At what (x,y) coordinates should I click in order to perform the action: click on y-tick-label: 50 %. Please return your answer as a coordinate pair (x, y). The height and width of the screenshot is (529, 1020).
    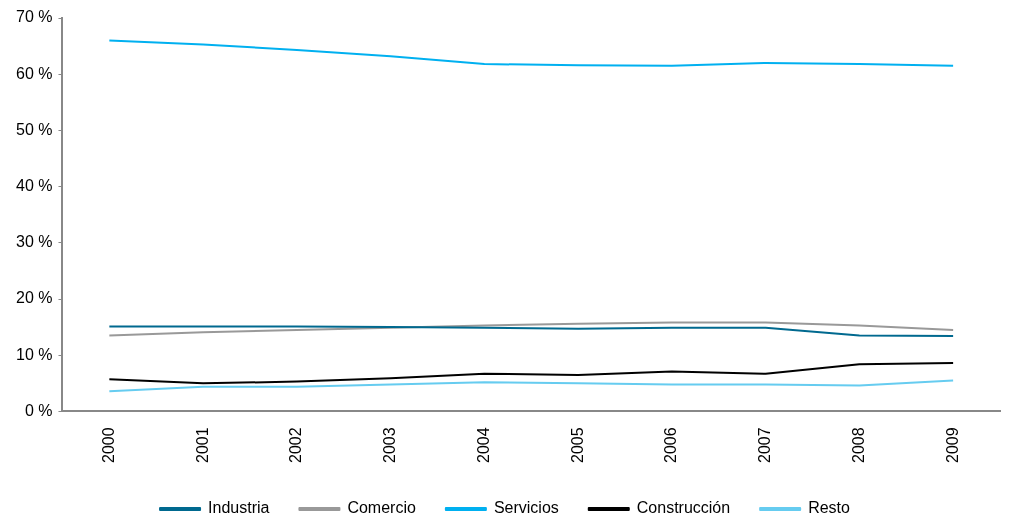
    Looking at the image, I should click on (34, 129).